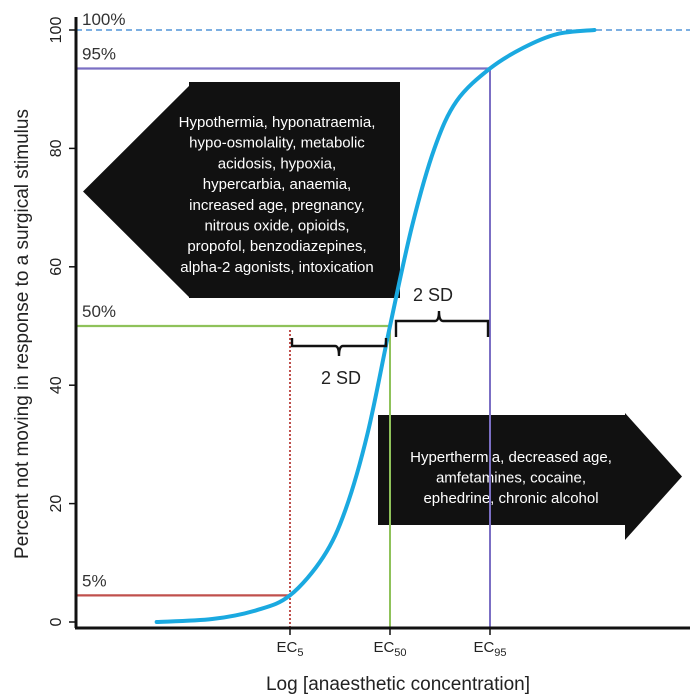  Describe the element at coordinates (290, 649) in the screenshot. I see `x-tick-label-ec5: EC5` at that location.